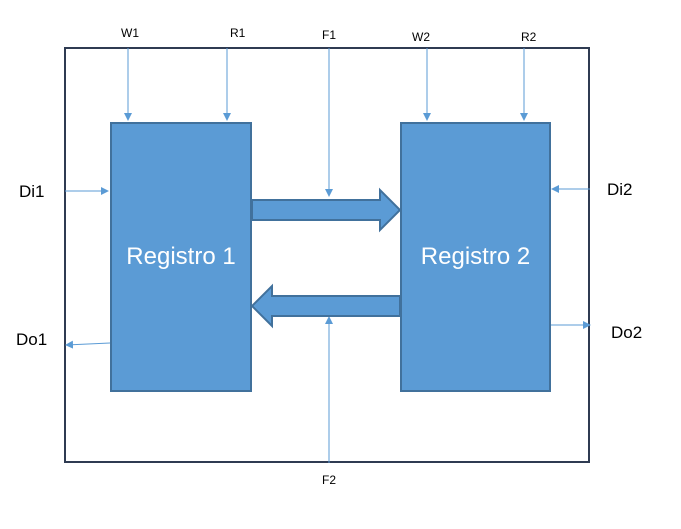 The width and height of the screenshot is (681, 529). I want to click on do2-label: Do2, so click(627, 332).